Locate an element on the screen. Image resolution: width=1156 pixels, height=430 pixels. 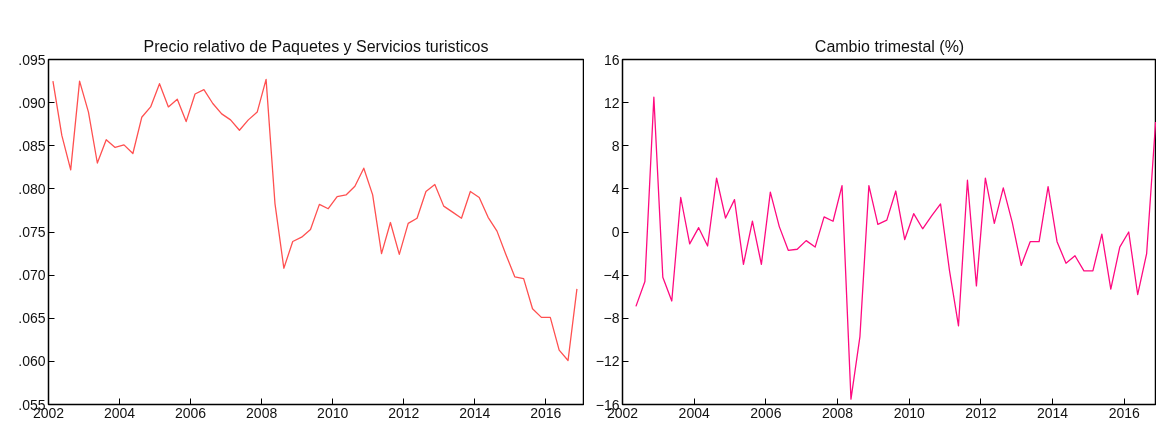
y-tick-label: −8 is located at coordinates (611, 318).